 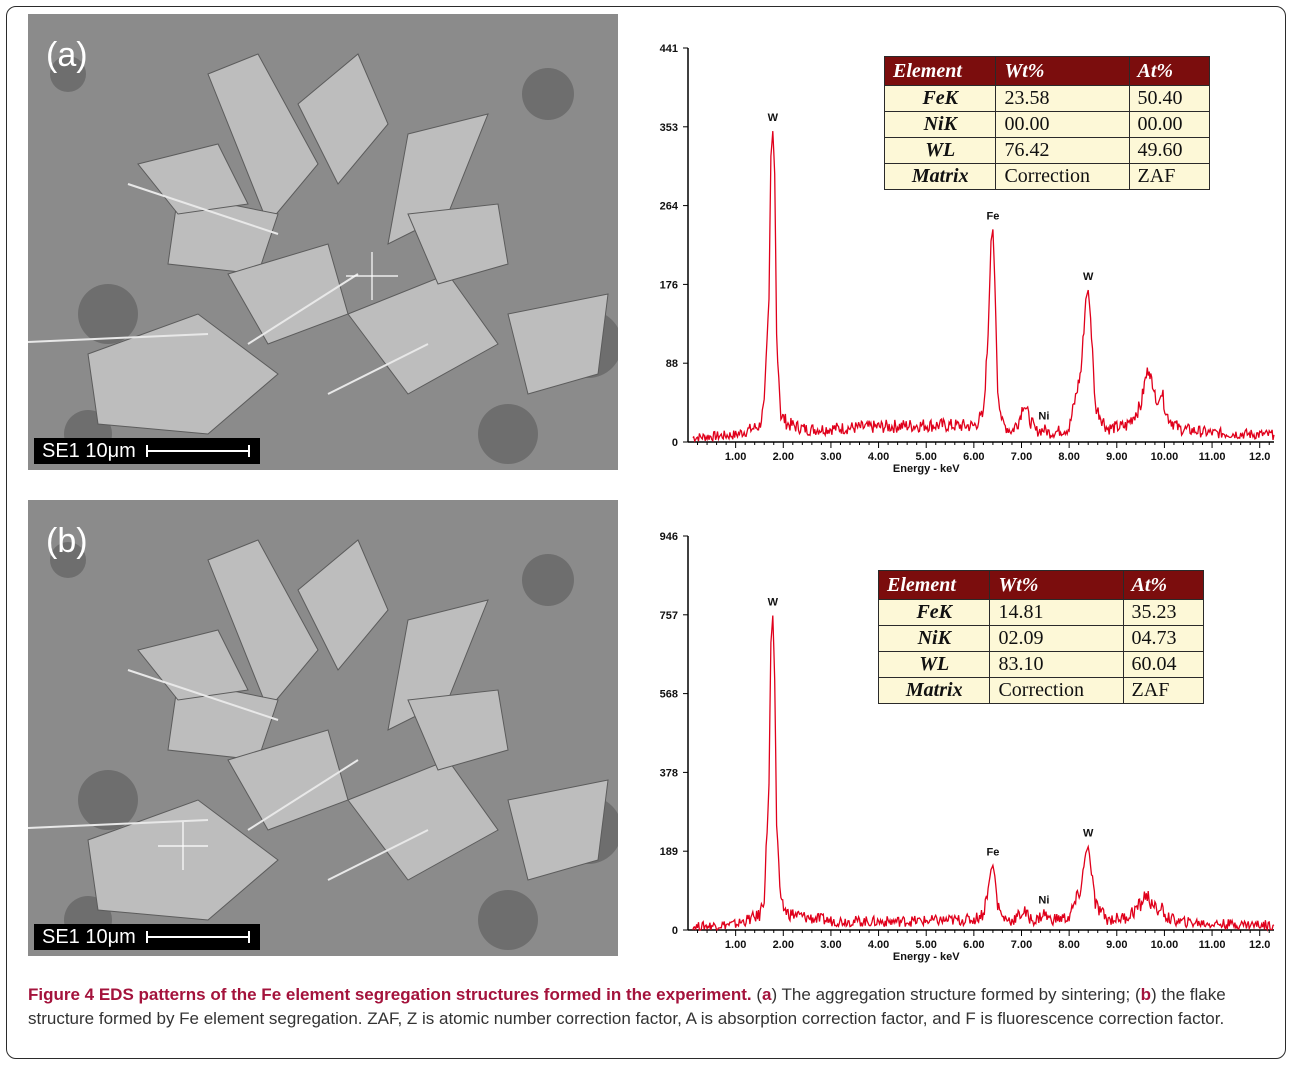 What do you see at coordinates (1062, 150) in the screenshot?
I see `cell-wt: 76.42` at bounding box center [1062, 150].